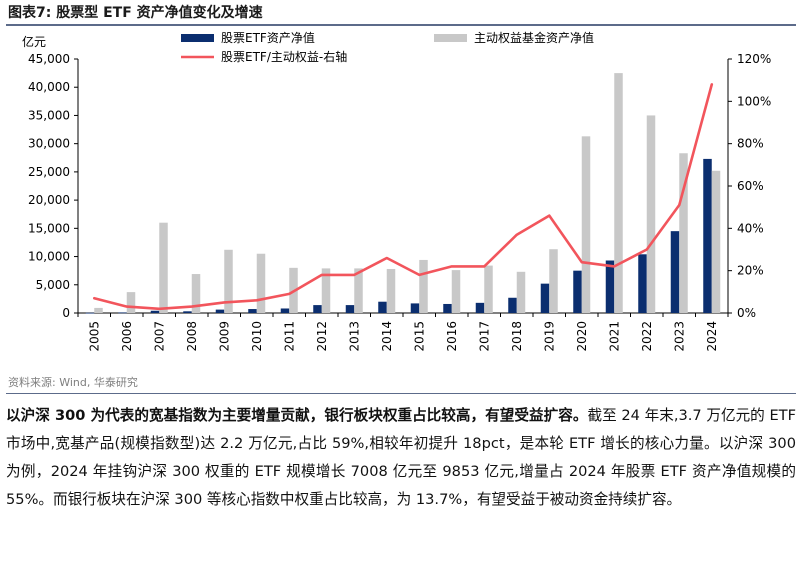 This screenshot has width=800, height=578. I want to click on x-tick-label: 2006, so click(127, 336).